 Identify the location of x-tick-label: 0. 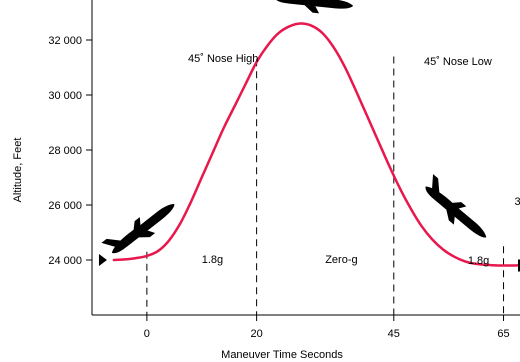
(147, 334).